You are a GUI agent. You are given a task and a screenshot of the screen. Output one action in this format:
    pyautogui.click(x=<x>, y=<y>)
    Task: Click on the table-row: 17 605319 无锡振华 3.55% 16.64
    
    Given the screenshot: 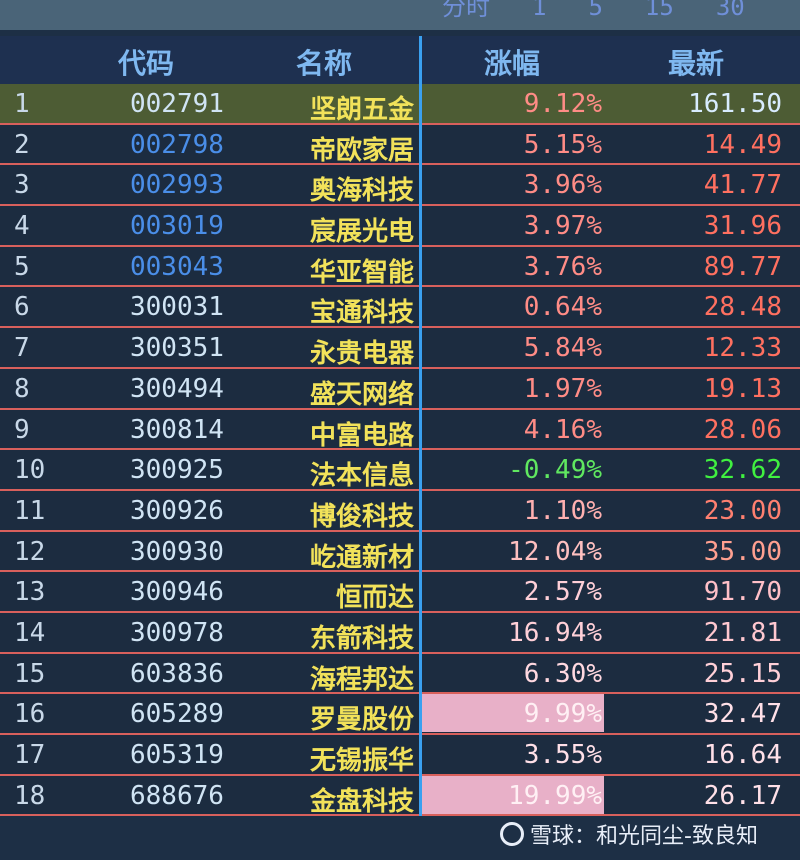 What is the action you would take?
    pyautogui.click(x=400, y=755)
    